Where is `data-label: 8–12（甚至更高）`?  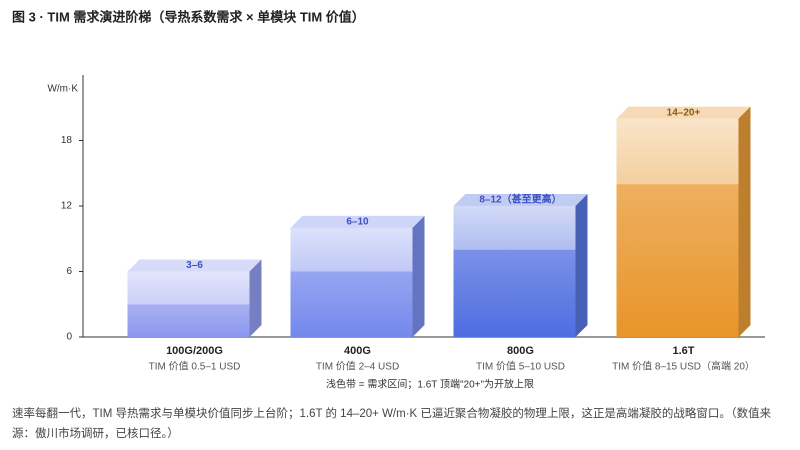 data-label: 8–12（甚至更高） is located at coordinates (520, 199).